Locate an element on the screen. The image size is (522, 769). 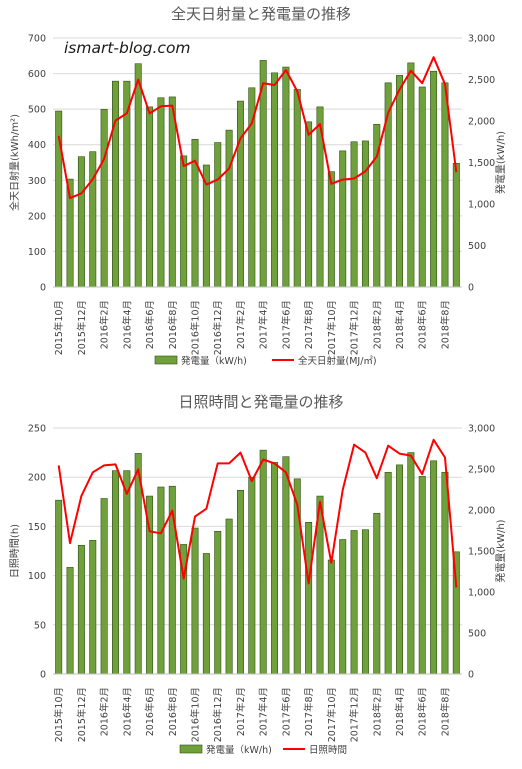
y-tick-label: 50 is located at coordinates (40, 625).